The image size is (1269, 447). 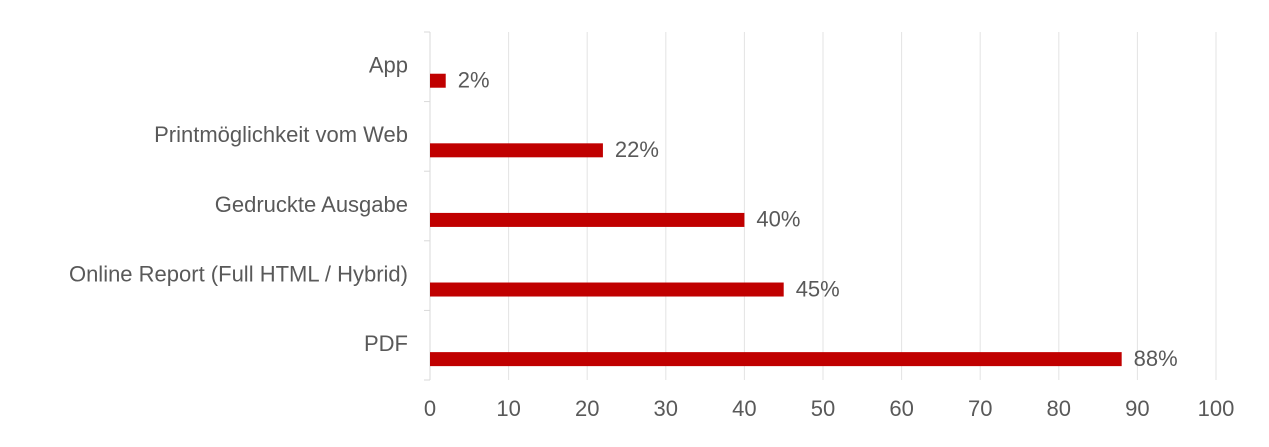 What do you see at coordinates (508, 408) in the screenshot?
I see `x-tick-label: 10` at bounding box center [508, 408].